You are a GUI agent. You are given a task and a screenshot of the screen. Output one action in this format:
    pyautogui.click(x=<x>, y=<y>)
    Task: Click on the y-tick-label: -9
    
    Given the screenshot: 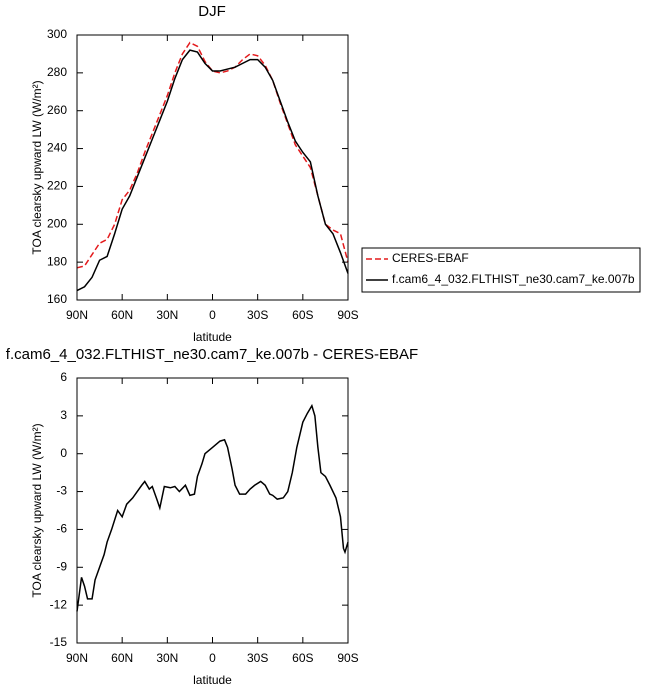 What is the action you would take?
    pyautogui.click(x=61, y=566)
    